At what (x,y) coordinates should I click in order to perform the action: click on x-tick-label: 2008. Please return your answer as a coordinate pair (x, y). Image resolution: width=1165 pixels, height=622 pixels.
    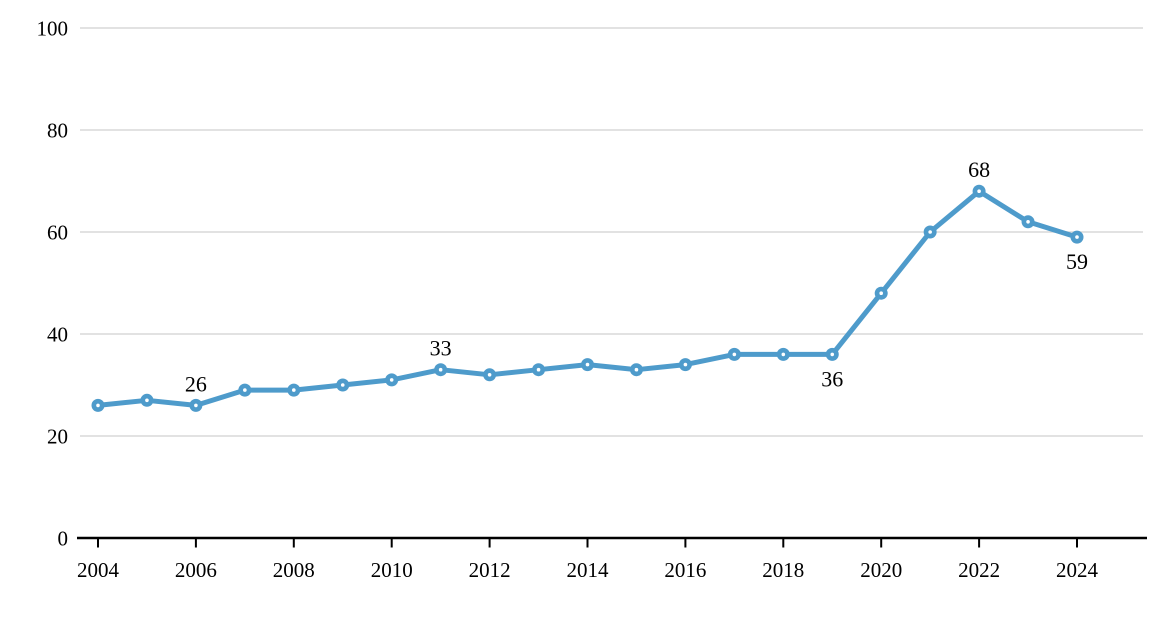
    Looking at the image, I should click on (294, 570).